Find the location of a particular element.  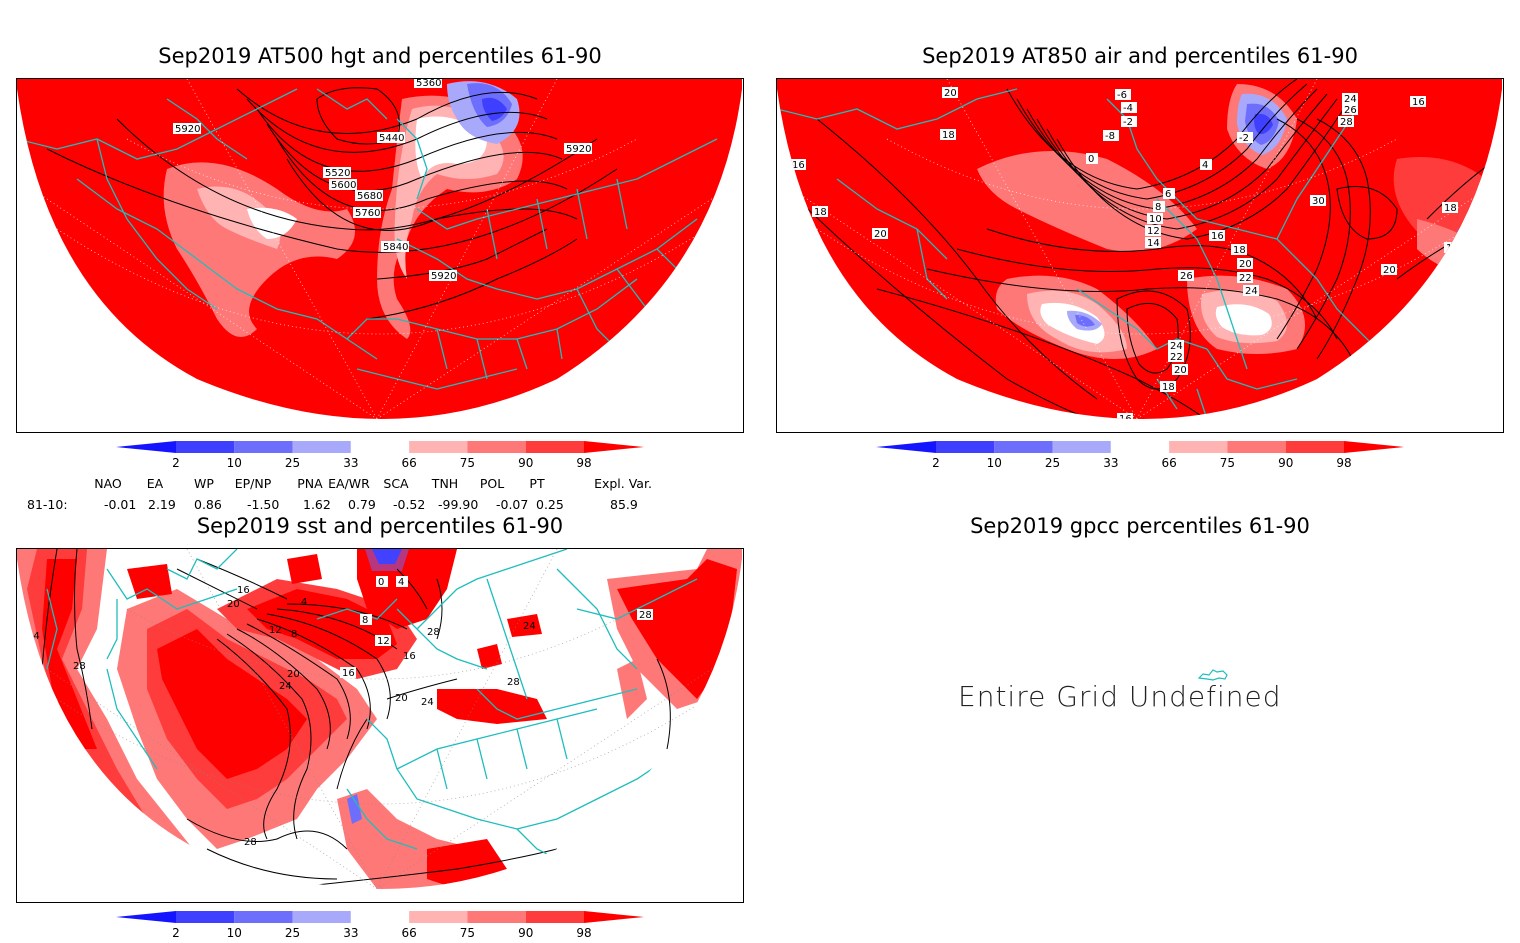

air-label: 28 is located at coordinates (1346, 122).